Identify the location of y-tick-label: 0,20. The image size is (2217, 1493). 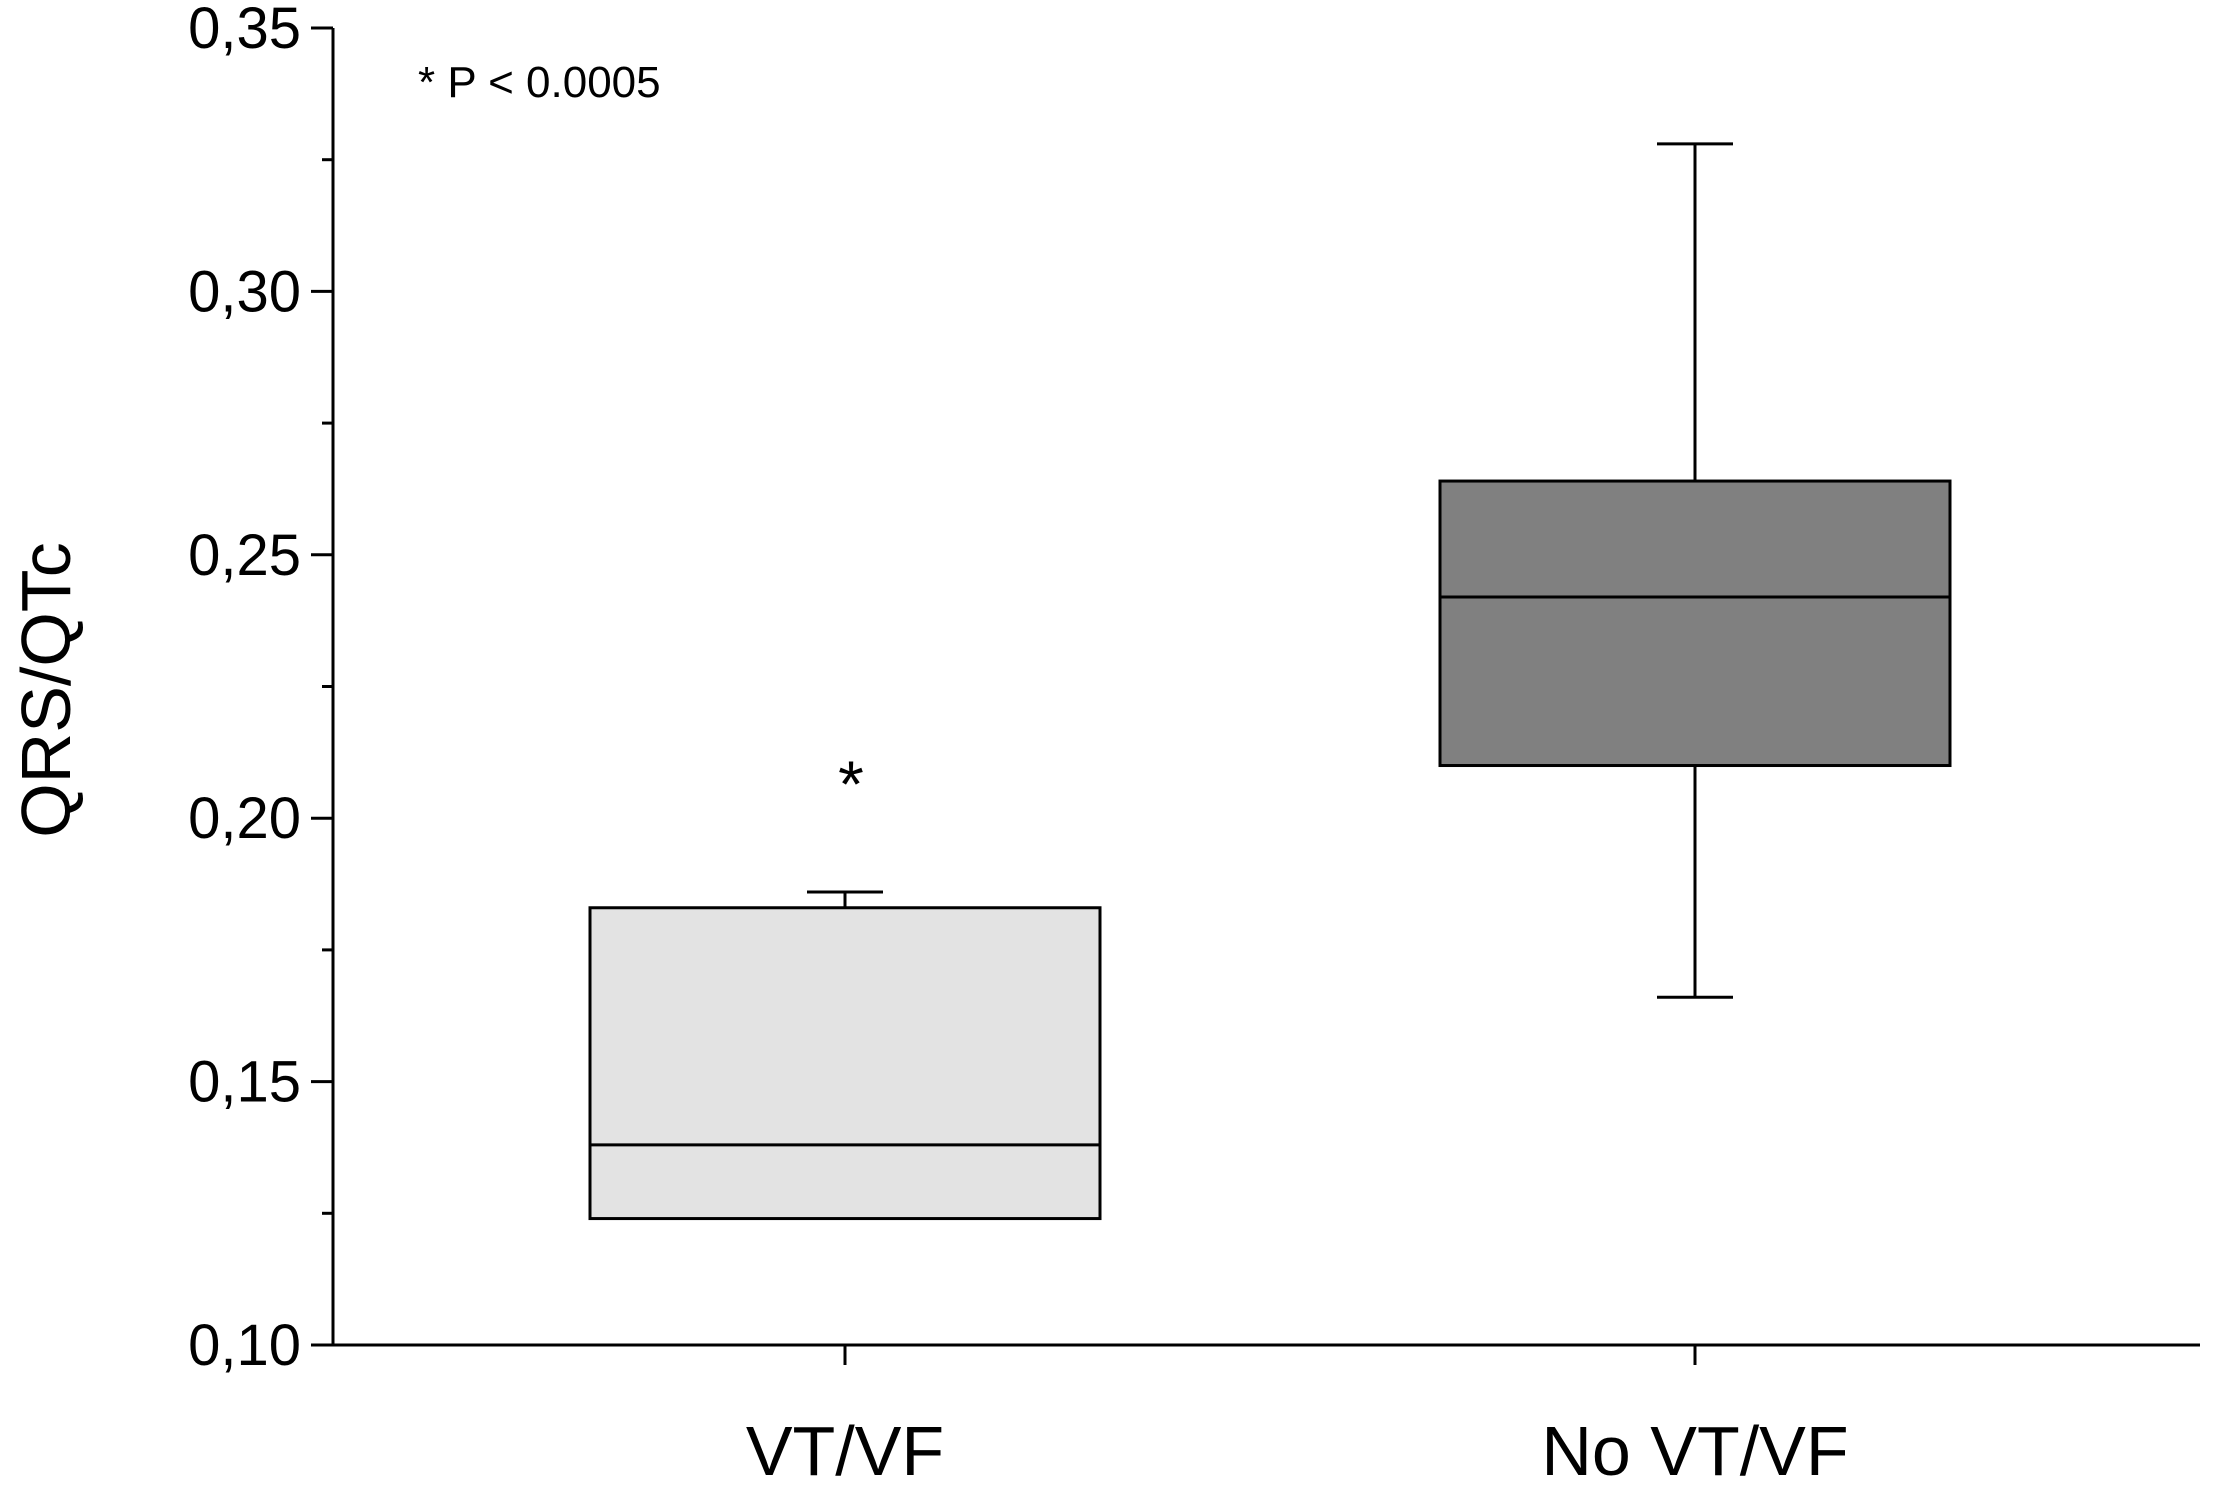
(244, 818).